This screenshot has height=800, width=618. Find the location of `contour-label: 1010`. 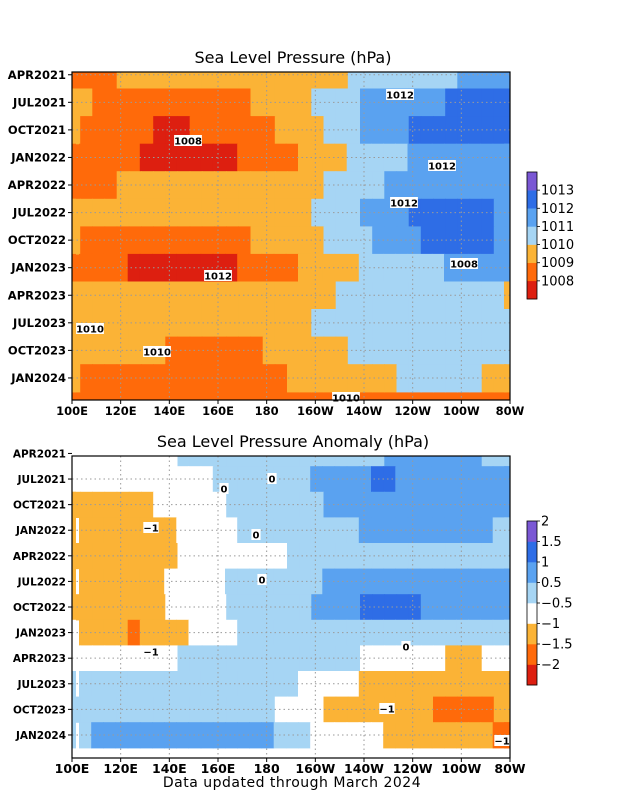

contour-label: 1010 is located at coordinates (346, 399).